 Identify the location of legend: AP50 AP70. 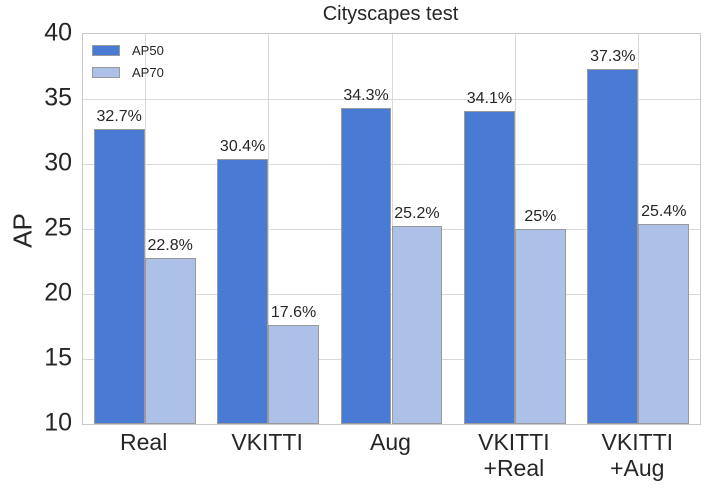
(128, 66).